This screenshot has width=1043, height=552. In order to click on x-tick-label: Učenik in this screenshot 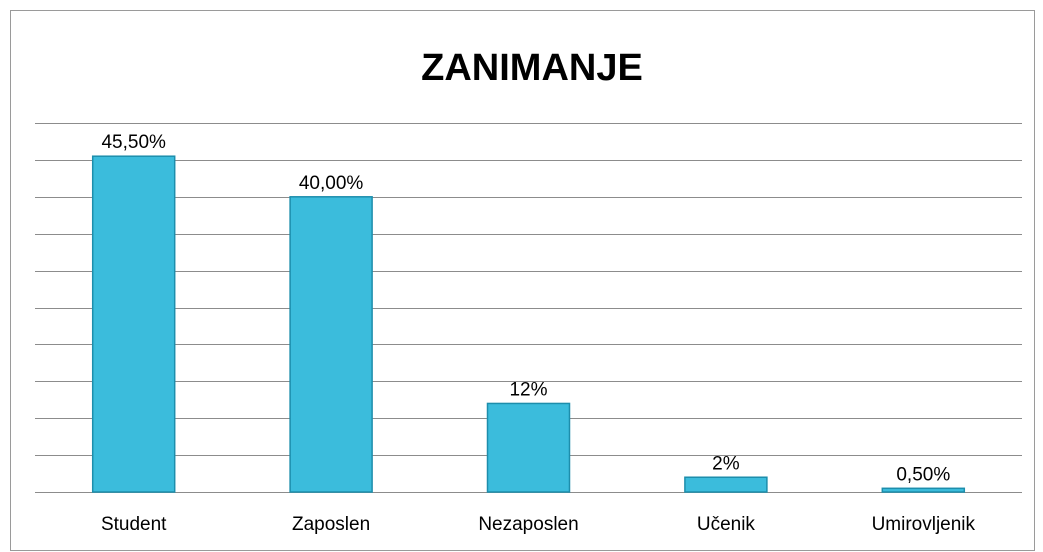, I will do `click(726, 524)`.